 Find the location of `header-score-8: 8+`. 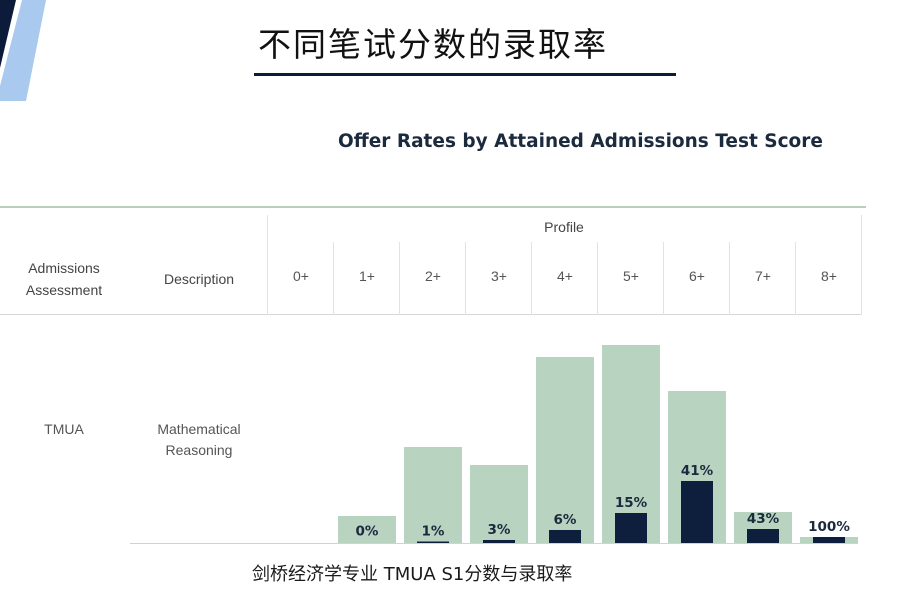

header-score-8: 8+ is located at coordinates (829, 276).